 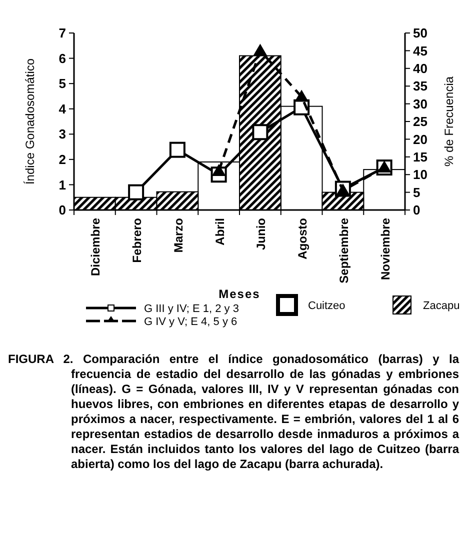 What do you see at coordinates (62, 84) in the screenshot?
I see `y-tick-label: 5` at bounding box center [62, 84].